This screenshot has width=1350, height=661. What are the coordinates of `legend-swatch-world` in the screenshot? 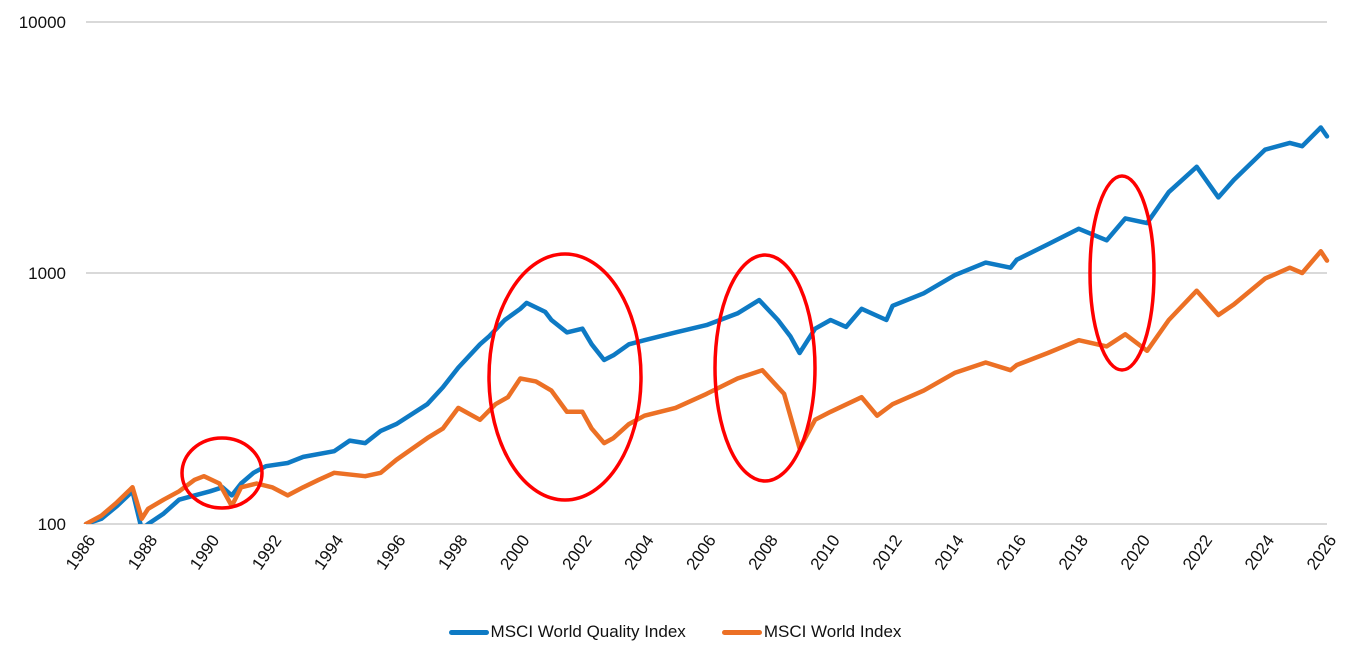 It's located at (741, 632).